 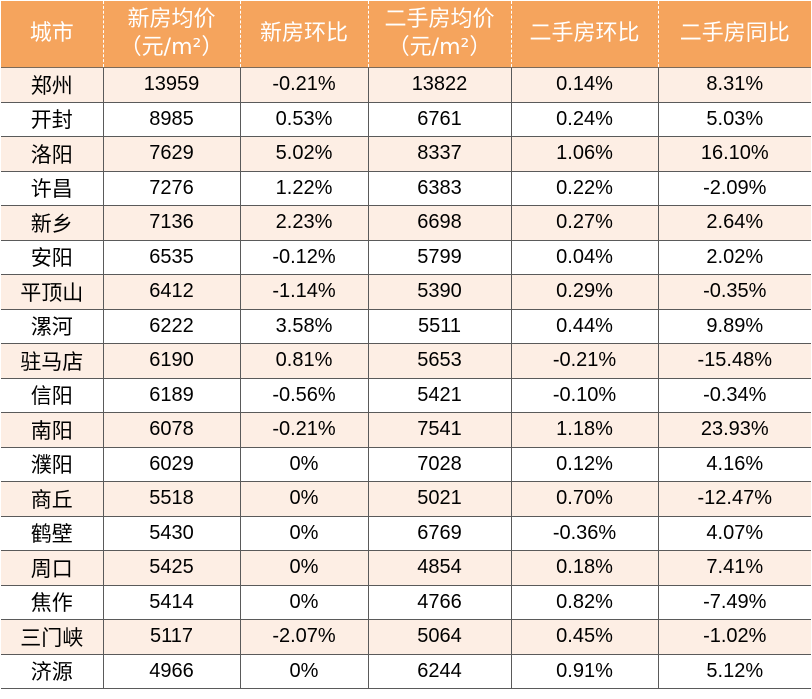 I want to click on second-price-cell: 6769, so click(x=439, y=533).